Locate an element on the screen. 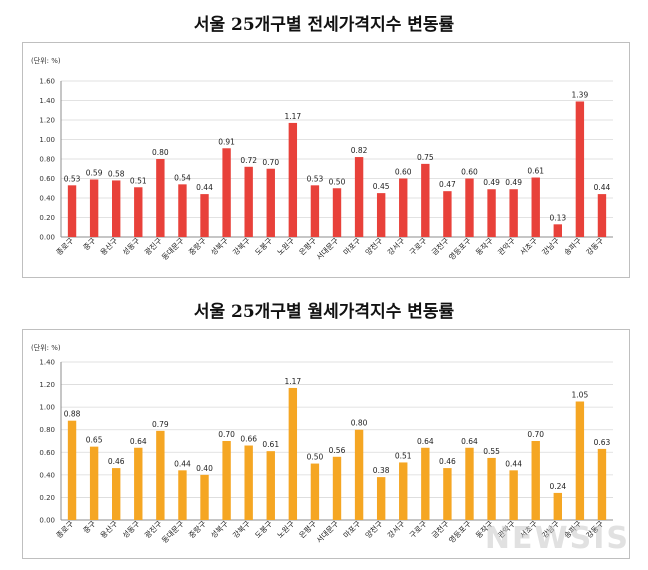 The width and height of the screenshot is (648, 570). category-label: 동대문구 is located at coordinates (173, 532).